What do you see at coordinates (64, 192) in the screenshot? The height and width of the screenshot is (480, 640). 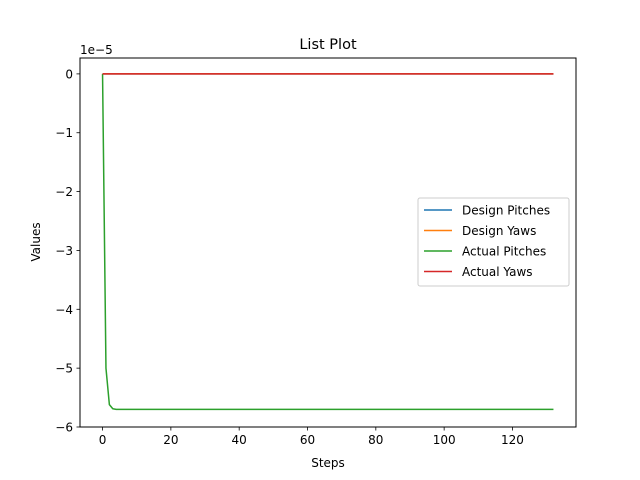 I see `y-tick-label: −2` at bounding box center [64, 192].